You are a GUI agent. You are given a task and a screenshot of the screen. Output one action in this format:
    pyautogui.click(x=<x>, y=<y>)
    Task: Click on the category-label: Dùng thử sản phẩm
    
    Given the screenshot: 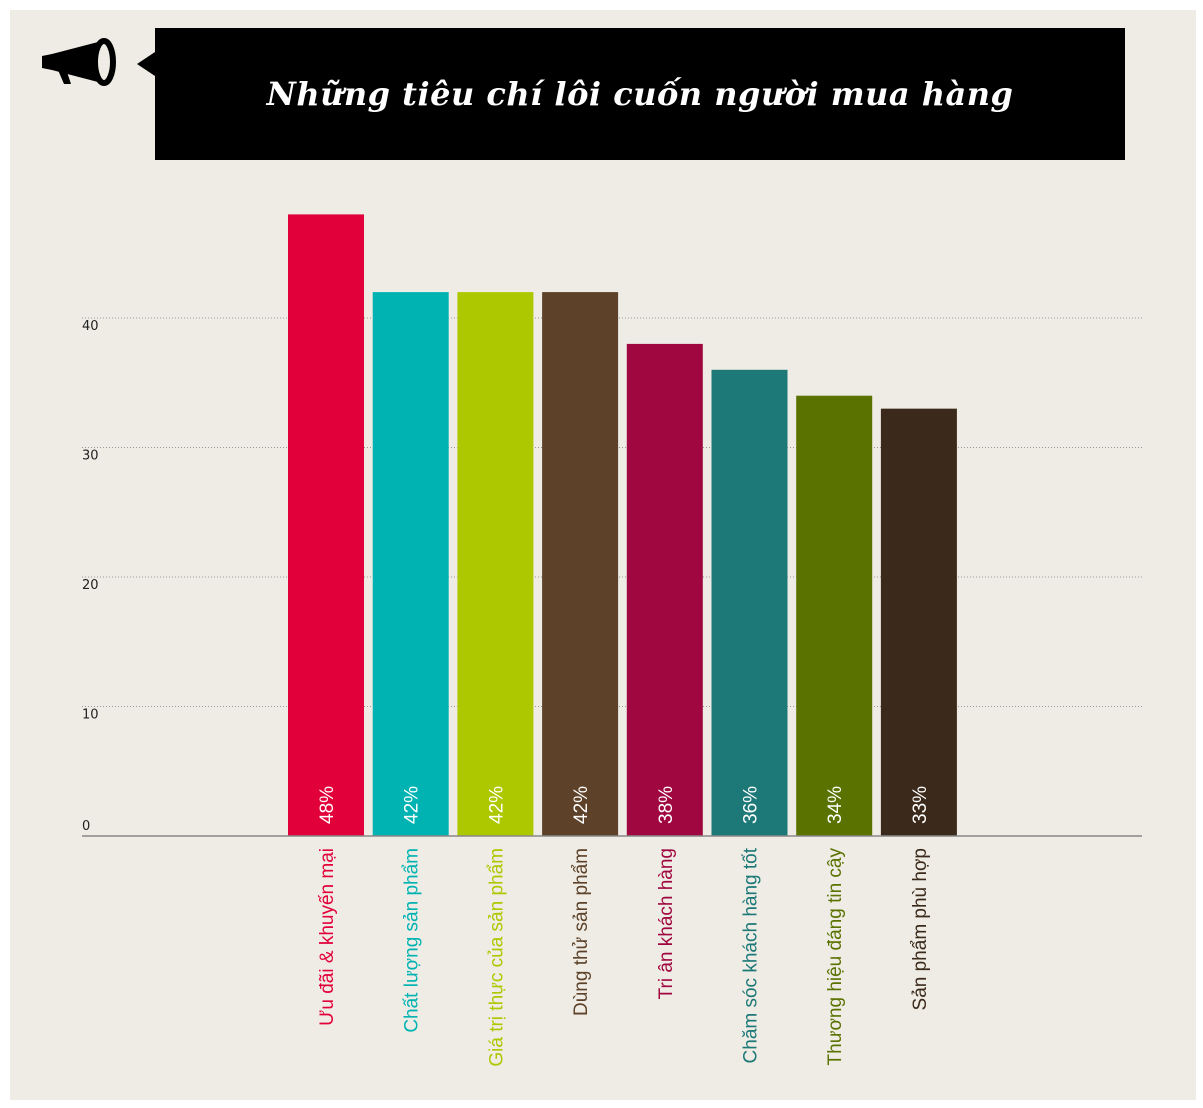 What is the action you would take?
    pyautogui.click(x=581, y=932)
    